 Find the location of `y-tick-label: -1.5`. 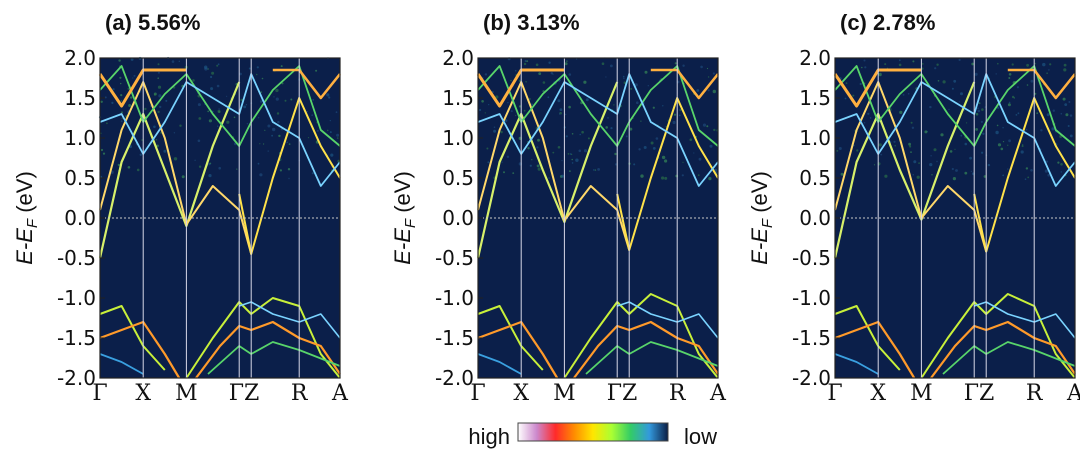

y-tick-label: -1.5 is located at coordinates (811, 338).